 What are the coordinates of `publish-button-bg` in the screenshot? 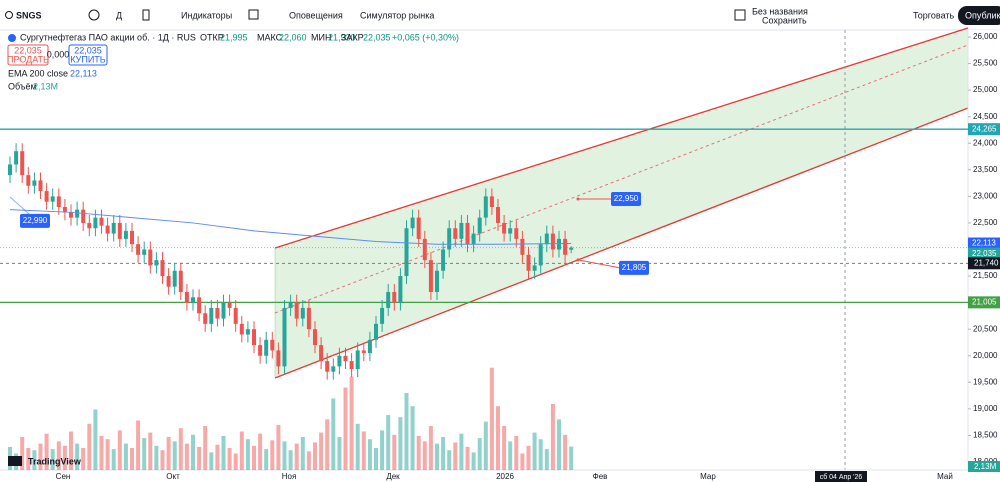 It's located at (979, 15).